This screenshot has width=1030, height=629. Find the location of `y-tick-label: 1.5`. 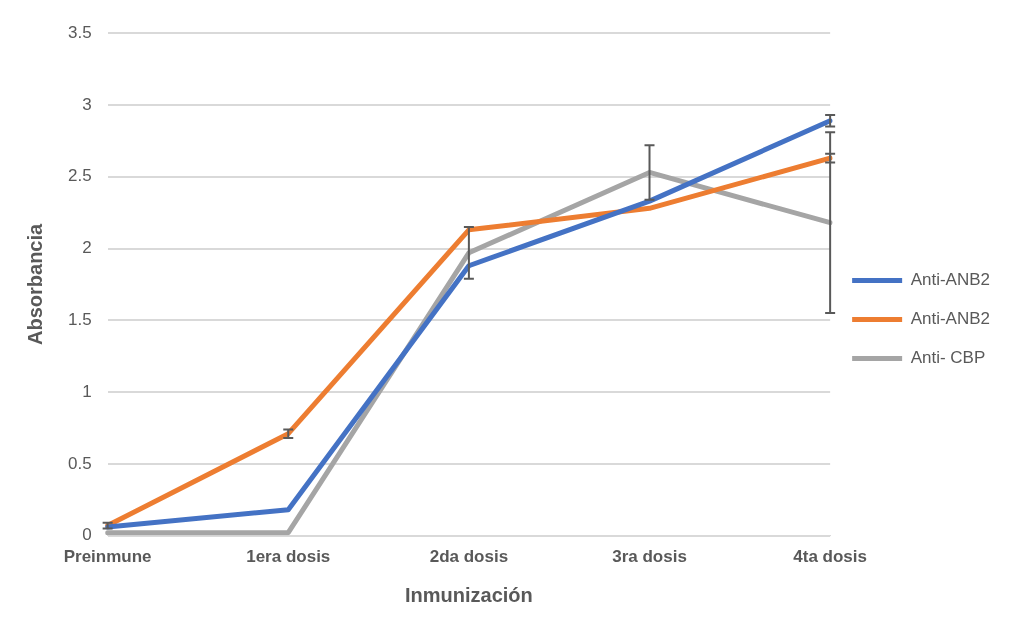

y-tick-label: 1.5 is located at coordinates (79, 319).